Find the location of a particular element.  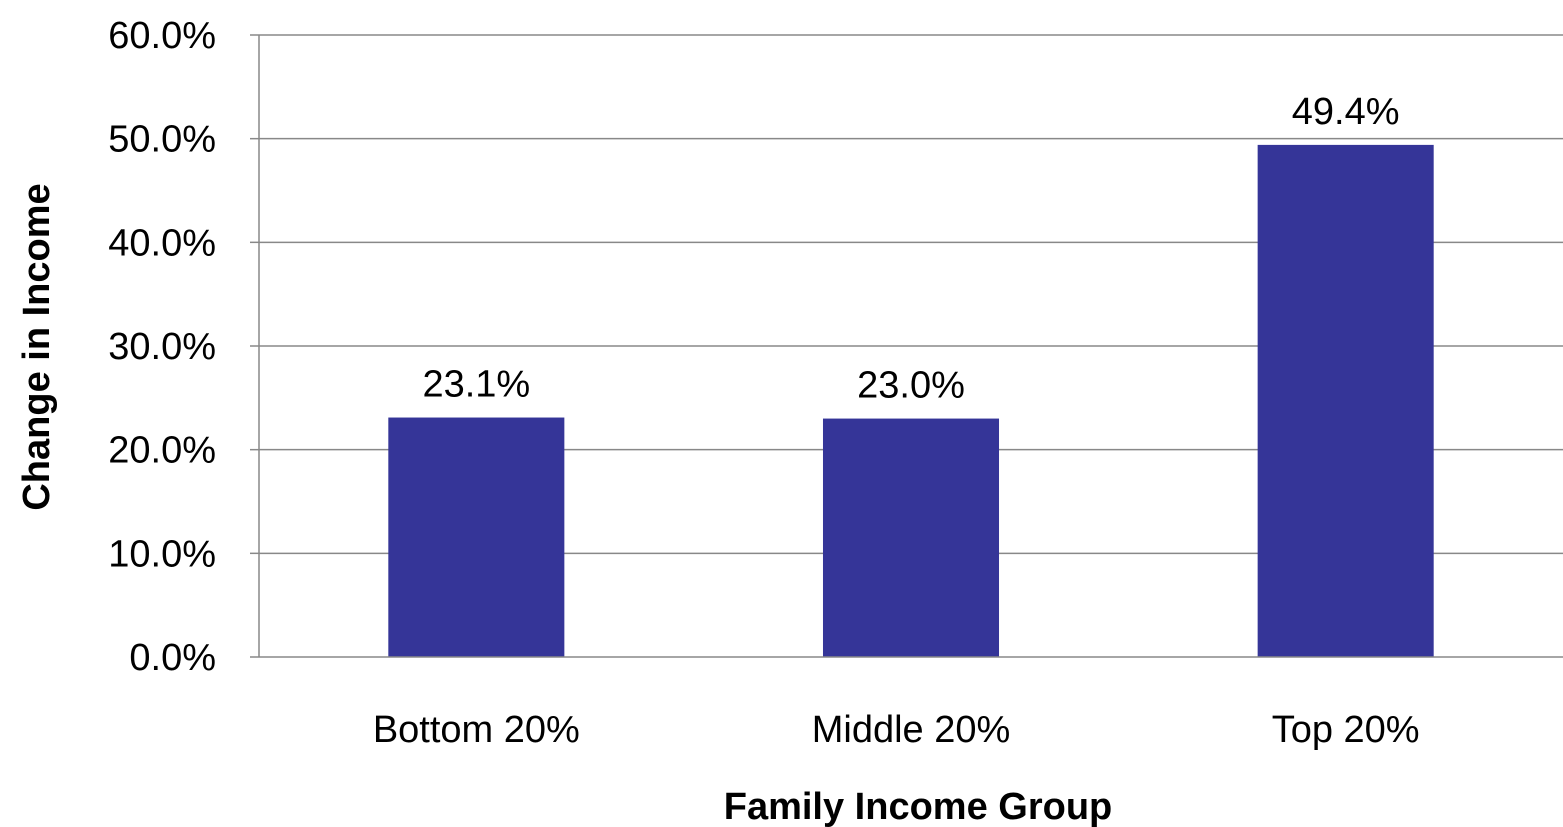

y-axis-title: Change in Income is located at coordinates (37, 346).